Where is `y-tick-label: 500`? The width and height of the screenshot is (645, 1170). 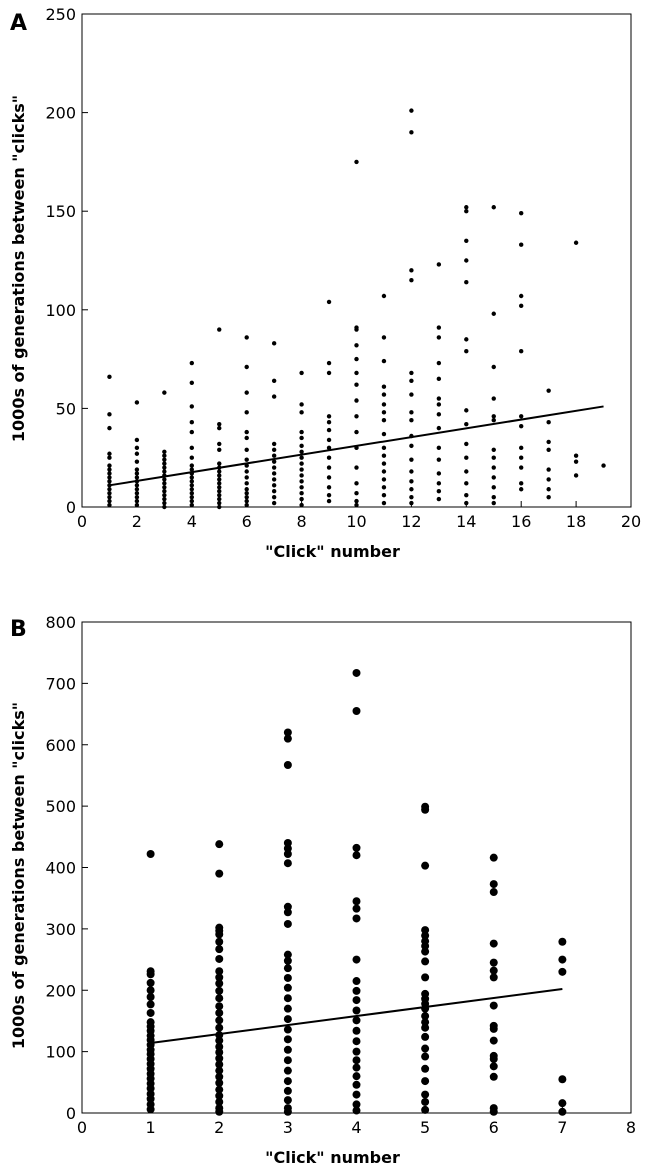
y-tick-label: 500 is located at coordinates (60, 806).